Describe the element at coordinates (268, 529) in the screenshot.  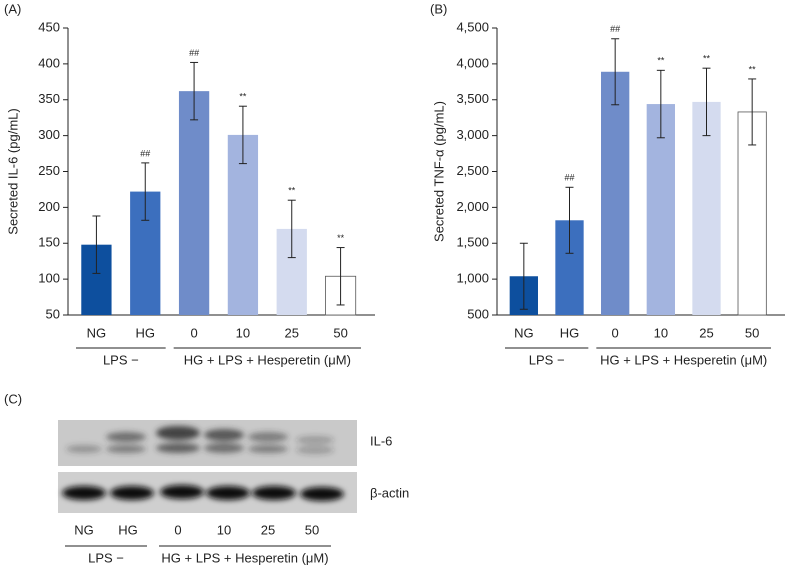
I see `lane-label: 25` at that location.